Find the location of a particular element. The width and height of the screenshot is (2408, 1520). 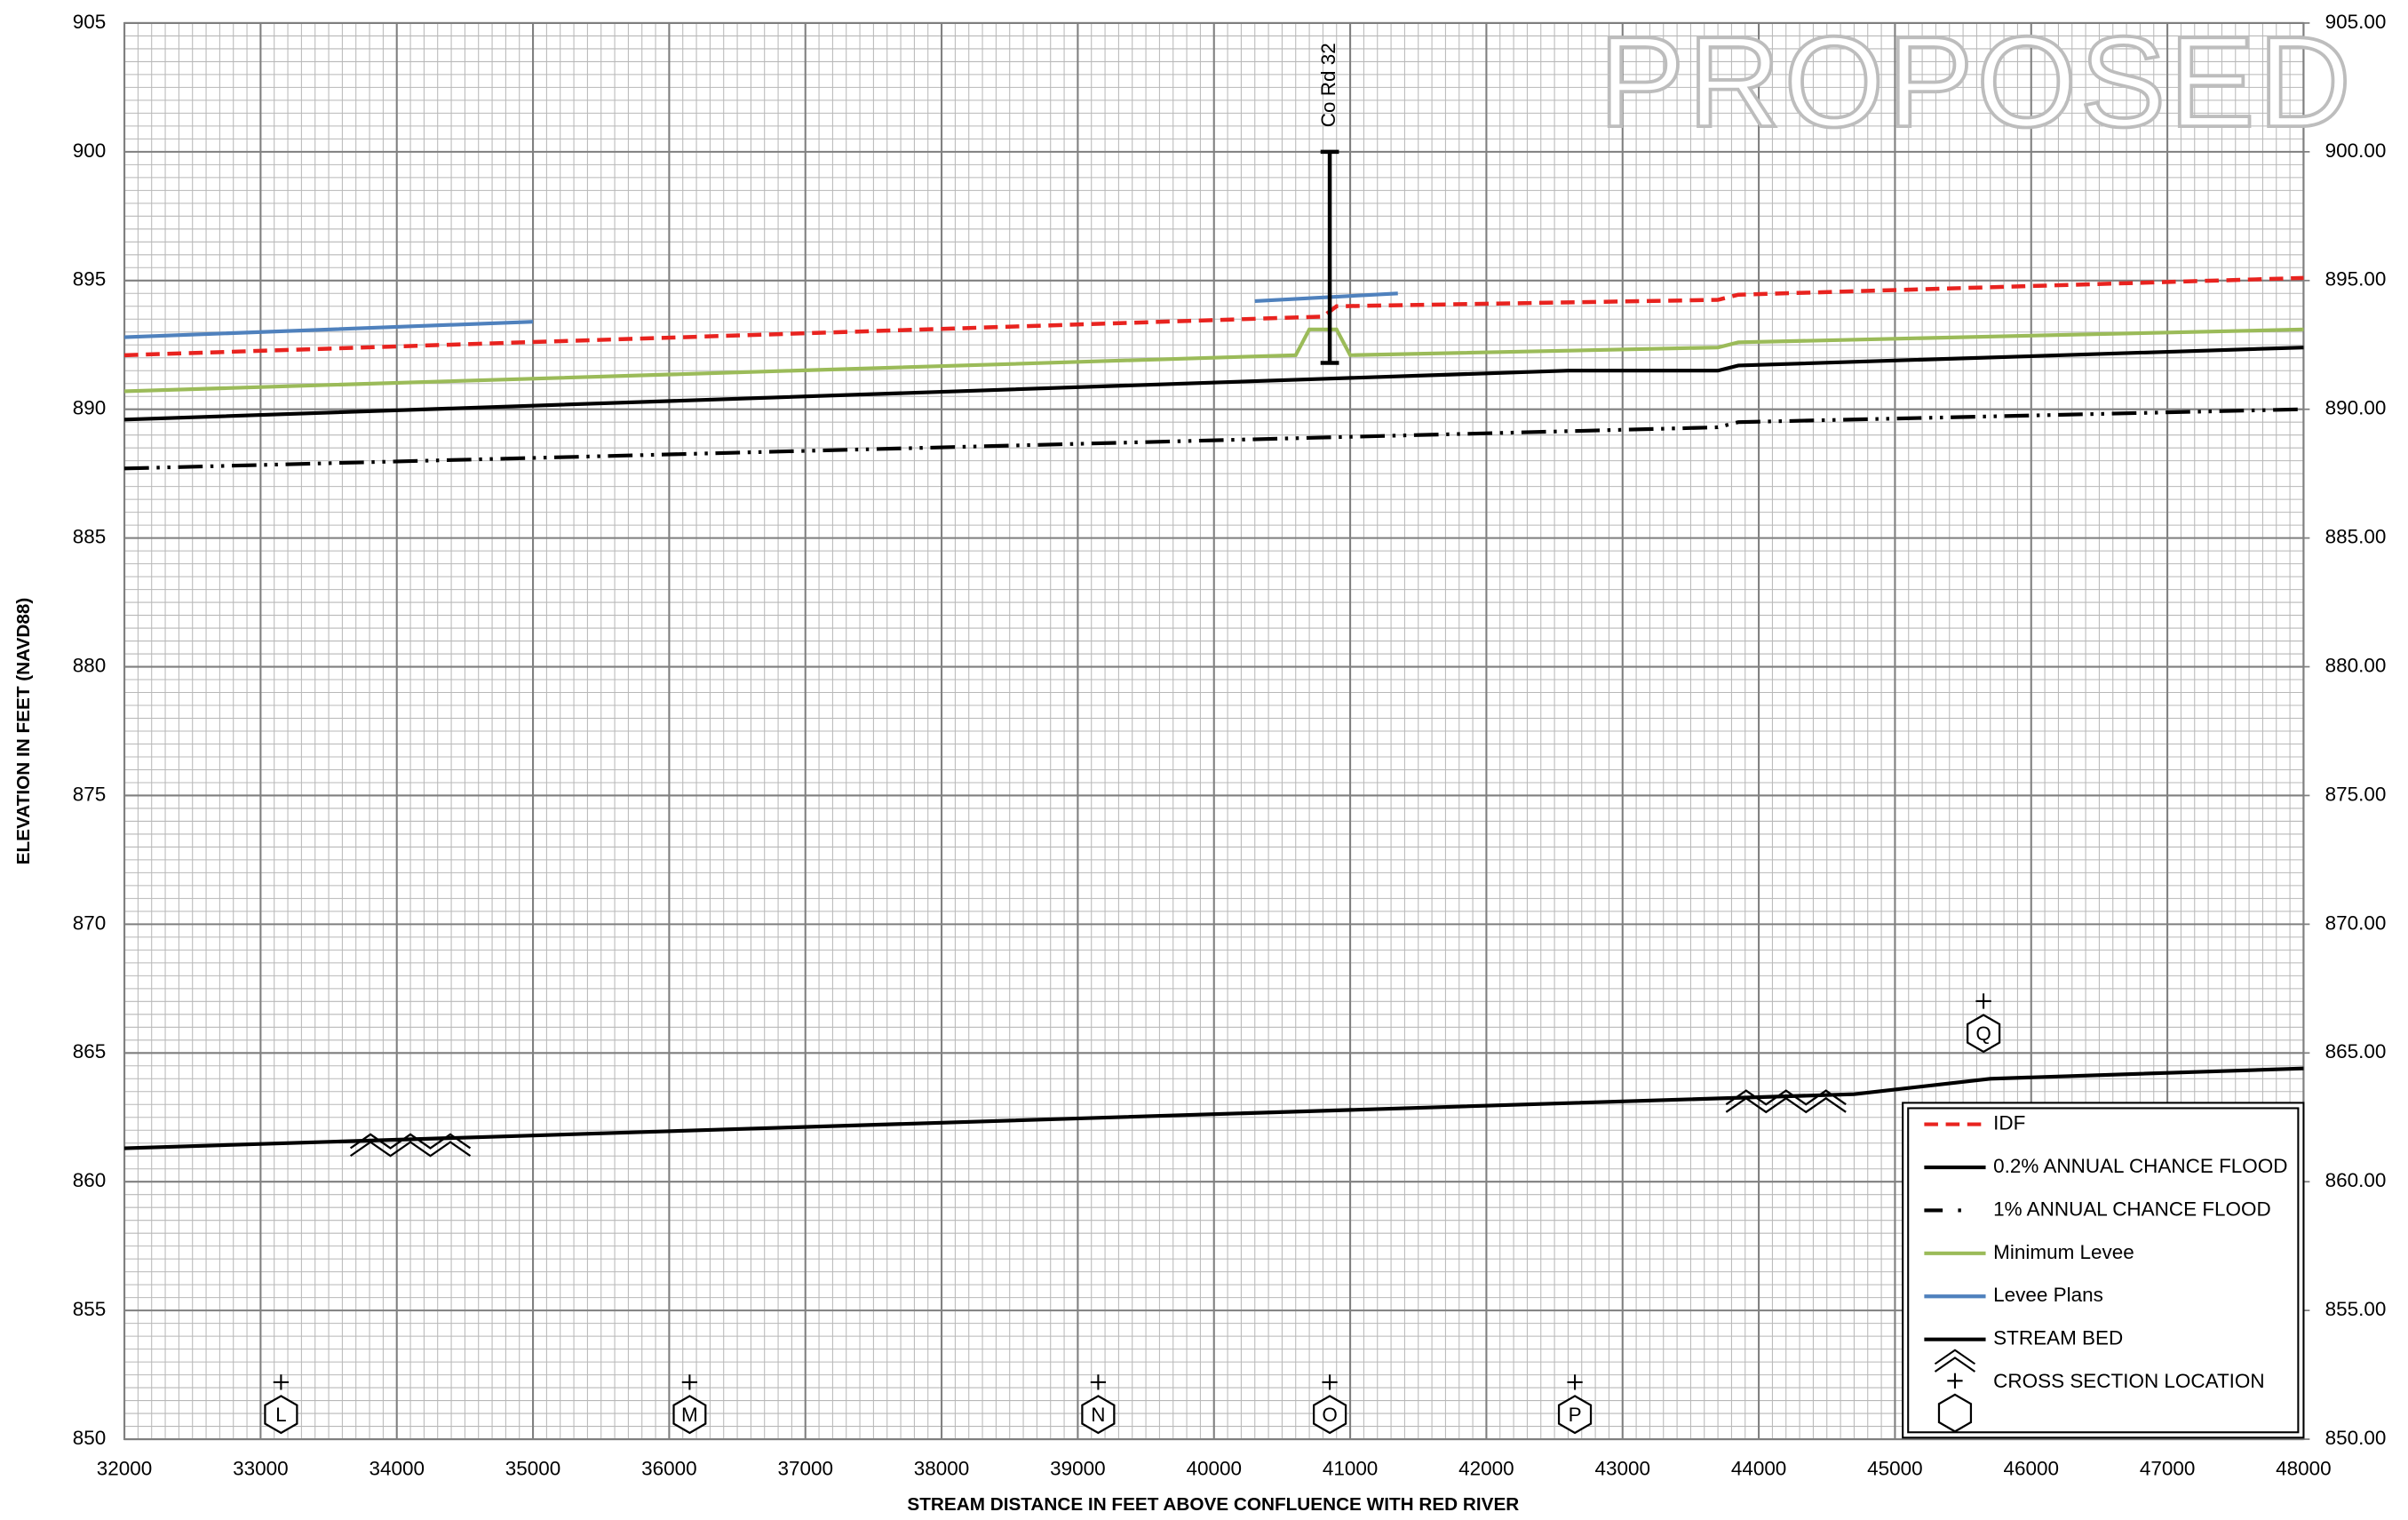

x-tick-label: 40000 is located at coordinates (1213, 1469).